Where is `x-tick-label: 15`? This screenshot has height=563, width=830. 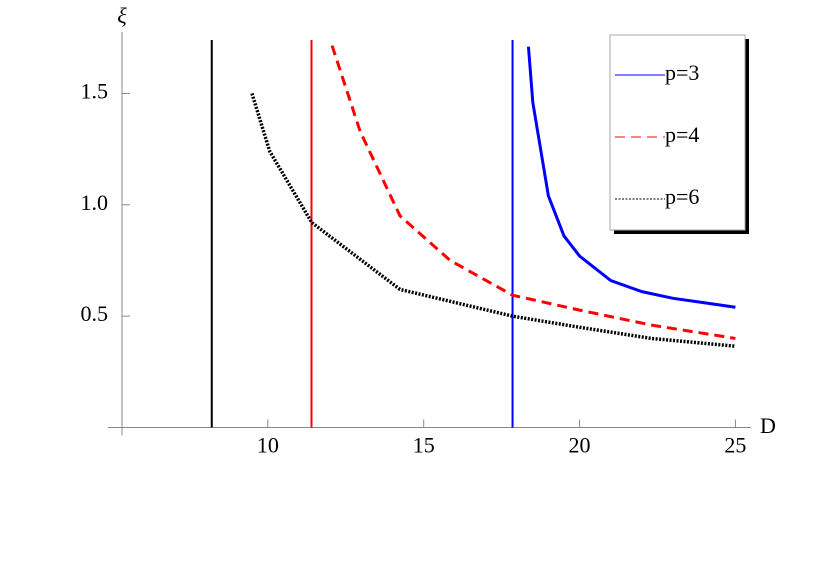 x-tick-label: 15 is located at coordinates (424, 445).